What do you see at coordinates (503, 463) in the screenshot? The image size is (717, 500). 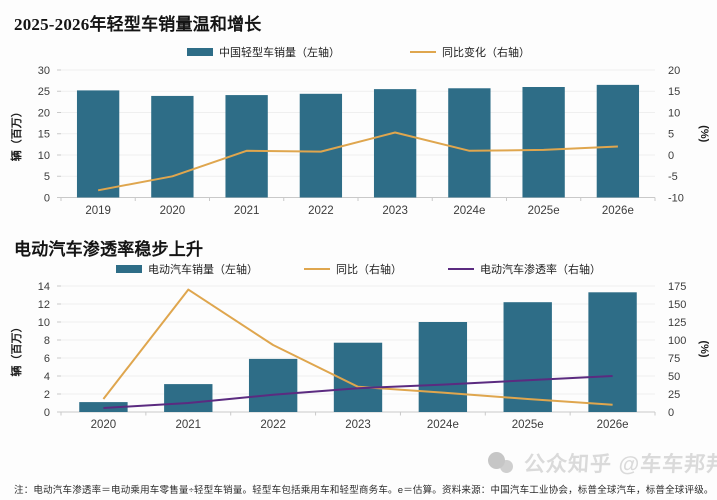 I see `watermark-circles-icon` at bounding box center [503, 463].